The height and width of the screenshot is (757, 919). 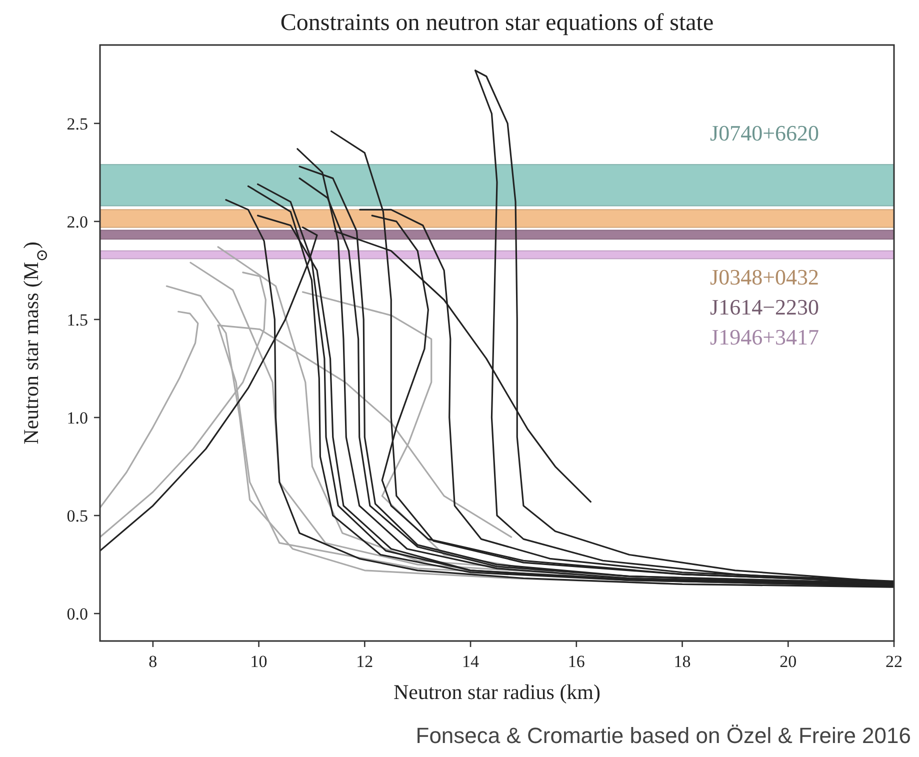 I want to click on x-axis-title: Neutron star radius (km), so click(x=497, y=692).